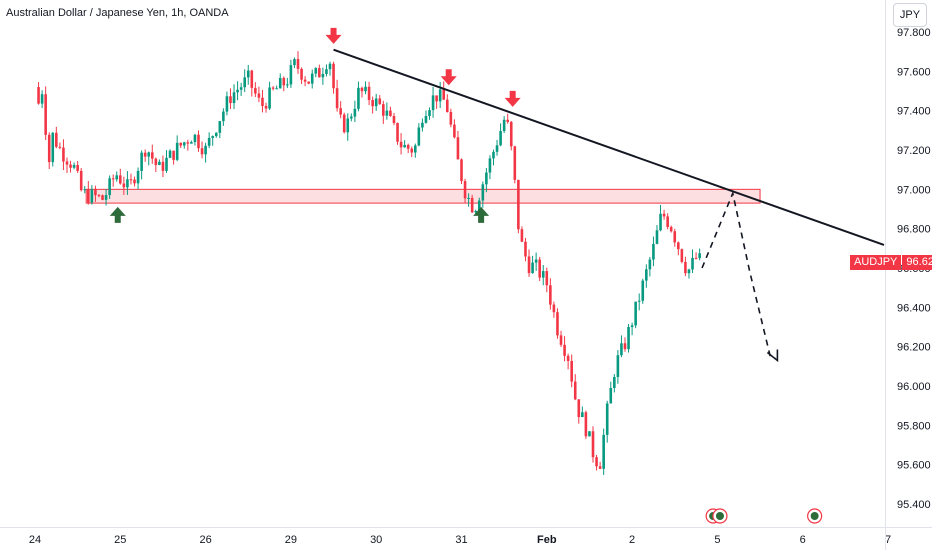  I want to click on x-tick-label: 7, so click(888, 540).